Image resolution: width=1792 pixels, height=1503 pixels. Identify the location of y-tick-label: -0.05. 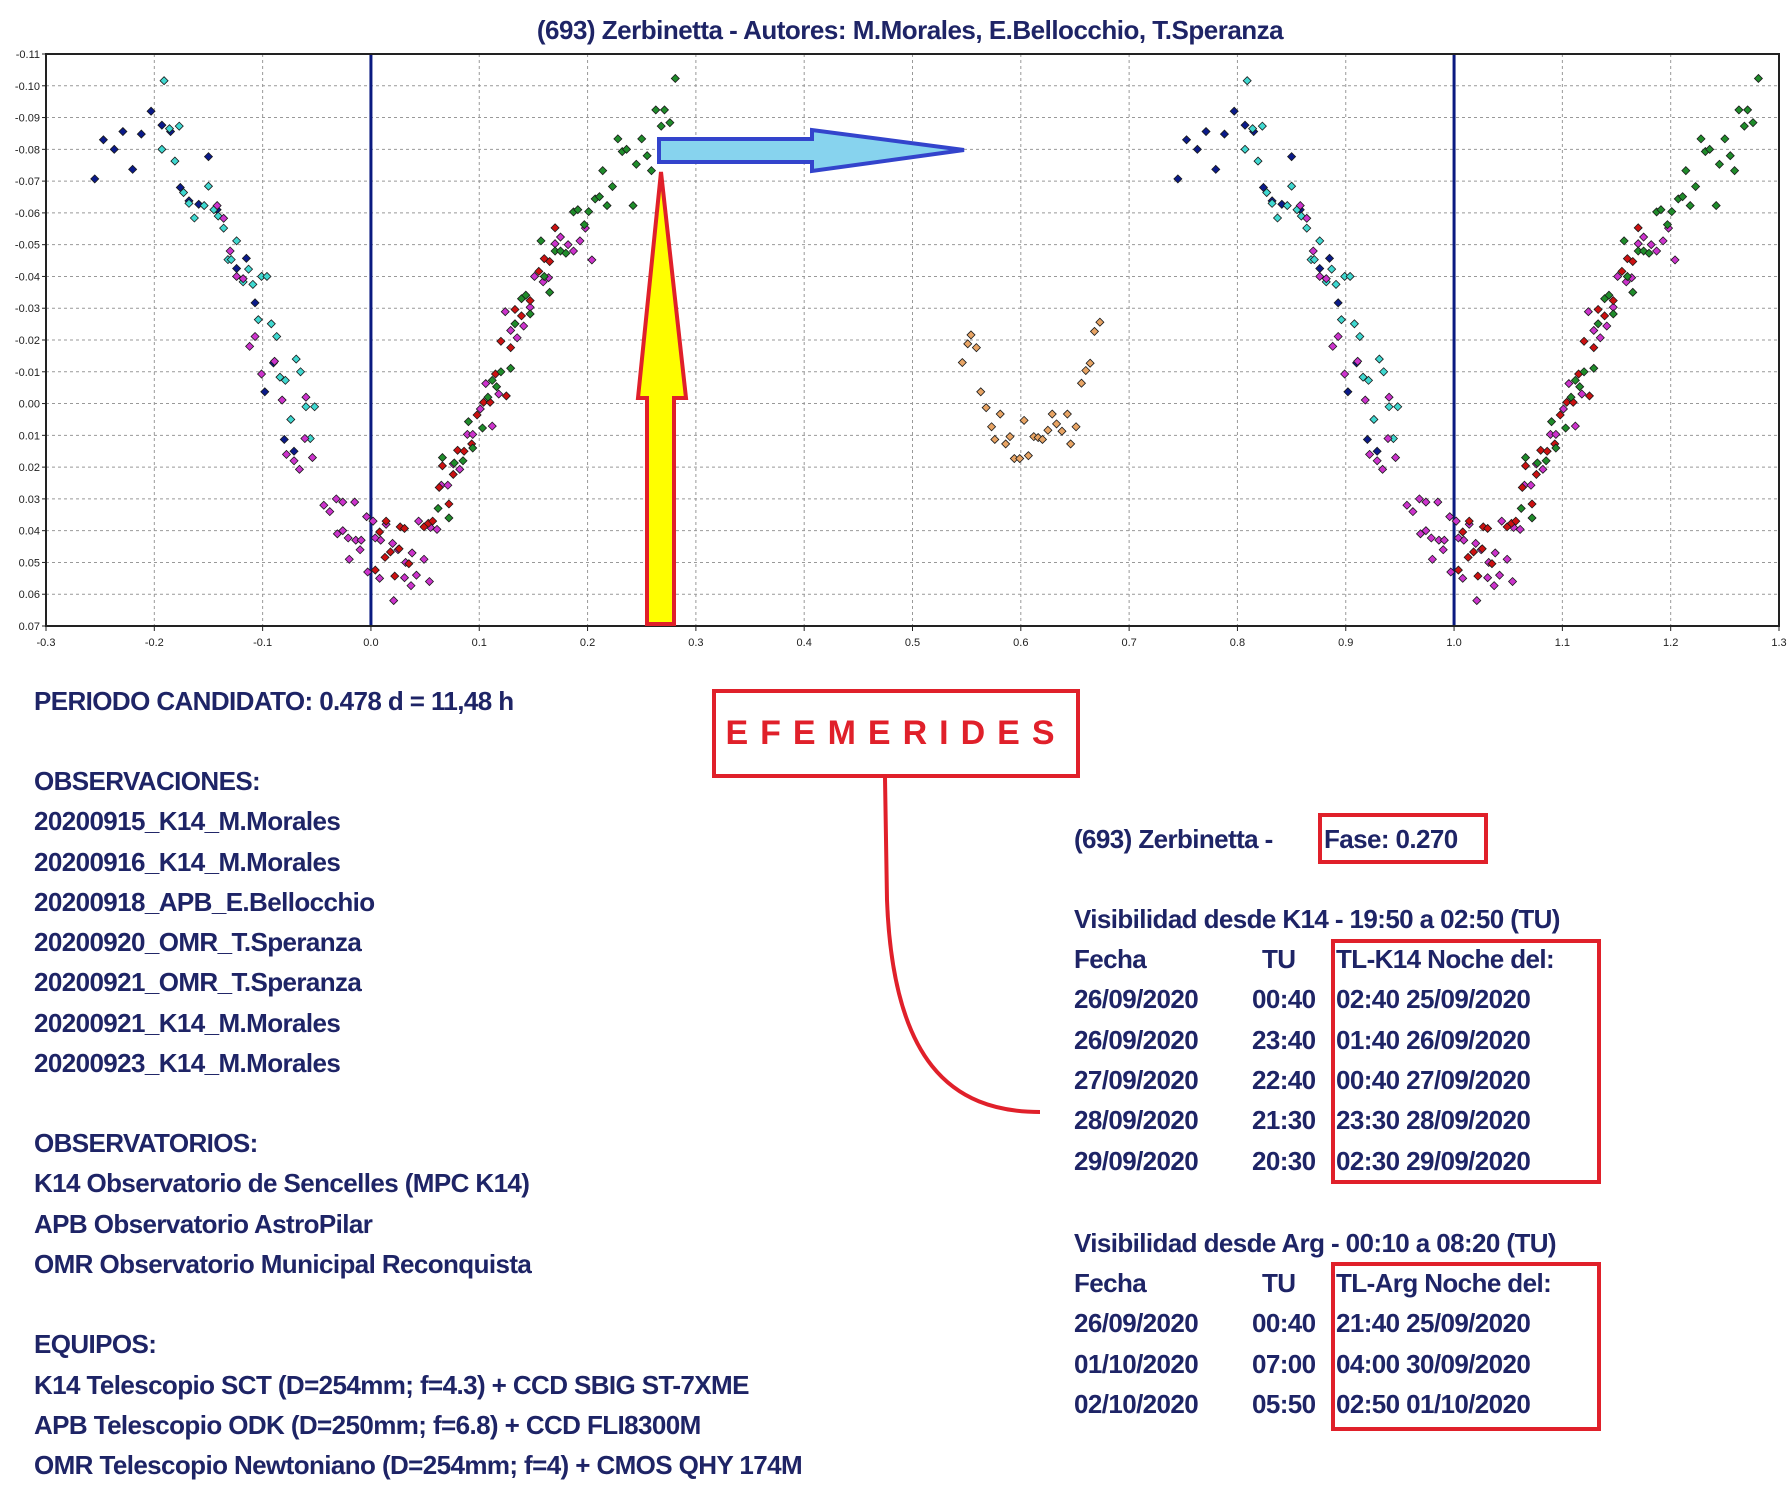
(27, 246).